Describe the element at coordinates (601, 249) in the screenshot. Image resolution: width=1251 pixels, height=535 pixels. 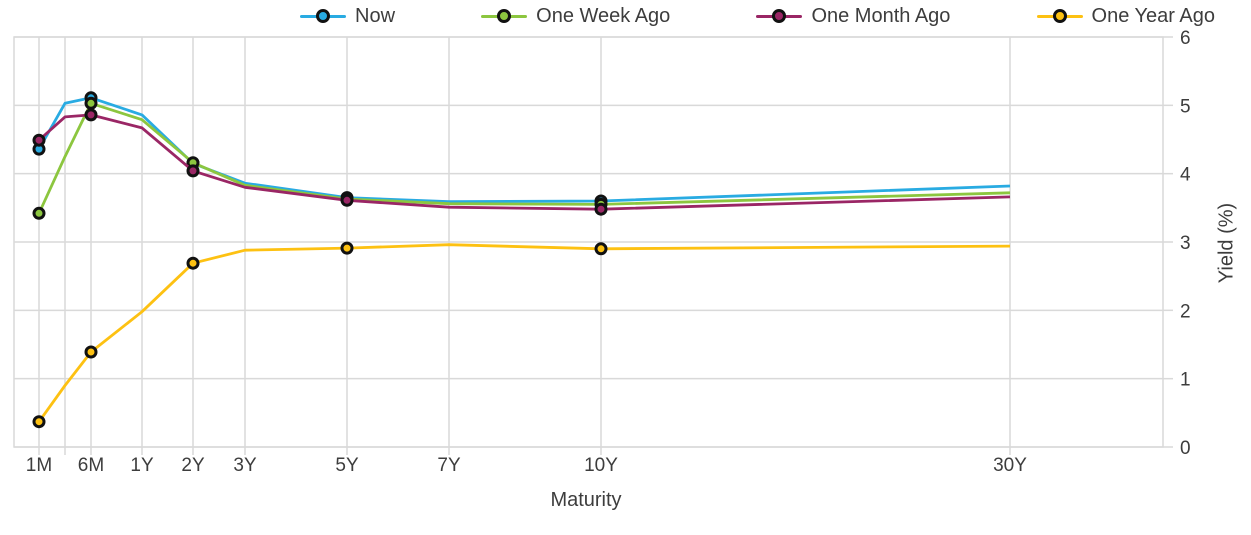
I see `marker-one-year-ago-10y` at that location.